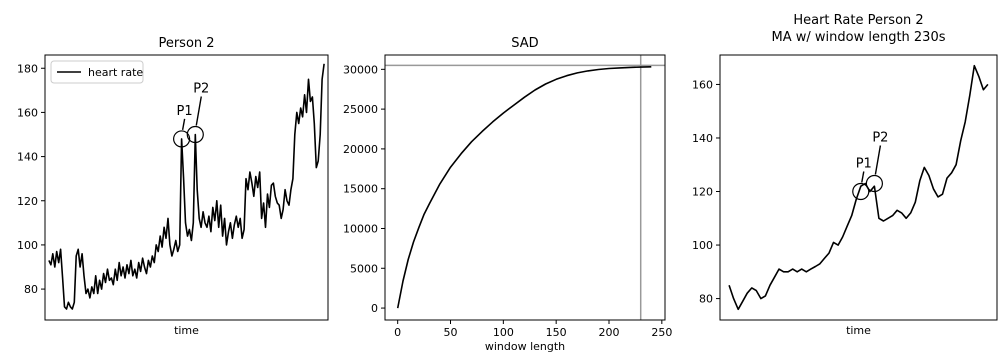 The width and height of the screenshot is (1000, 357). I want to click on x-tick-label: 0, so click(397, 332).